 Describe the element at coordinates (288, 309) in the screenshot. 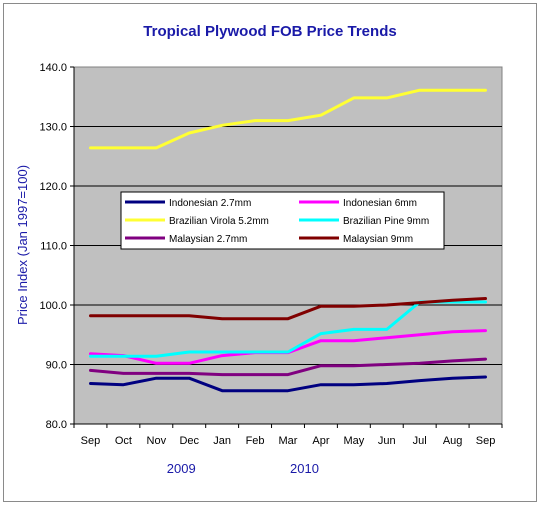

I see `series-line-malaysian-9mm` at that location.